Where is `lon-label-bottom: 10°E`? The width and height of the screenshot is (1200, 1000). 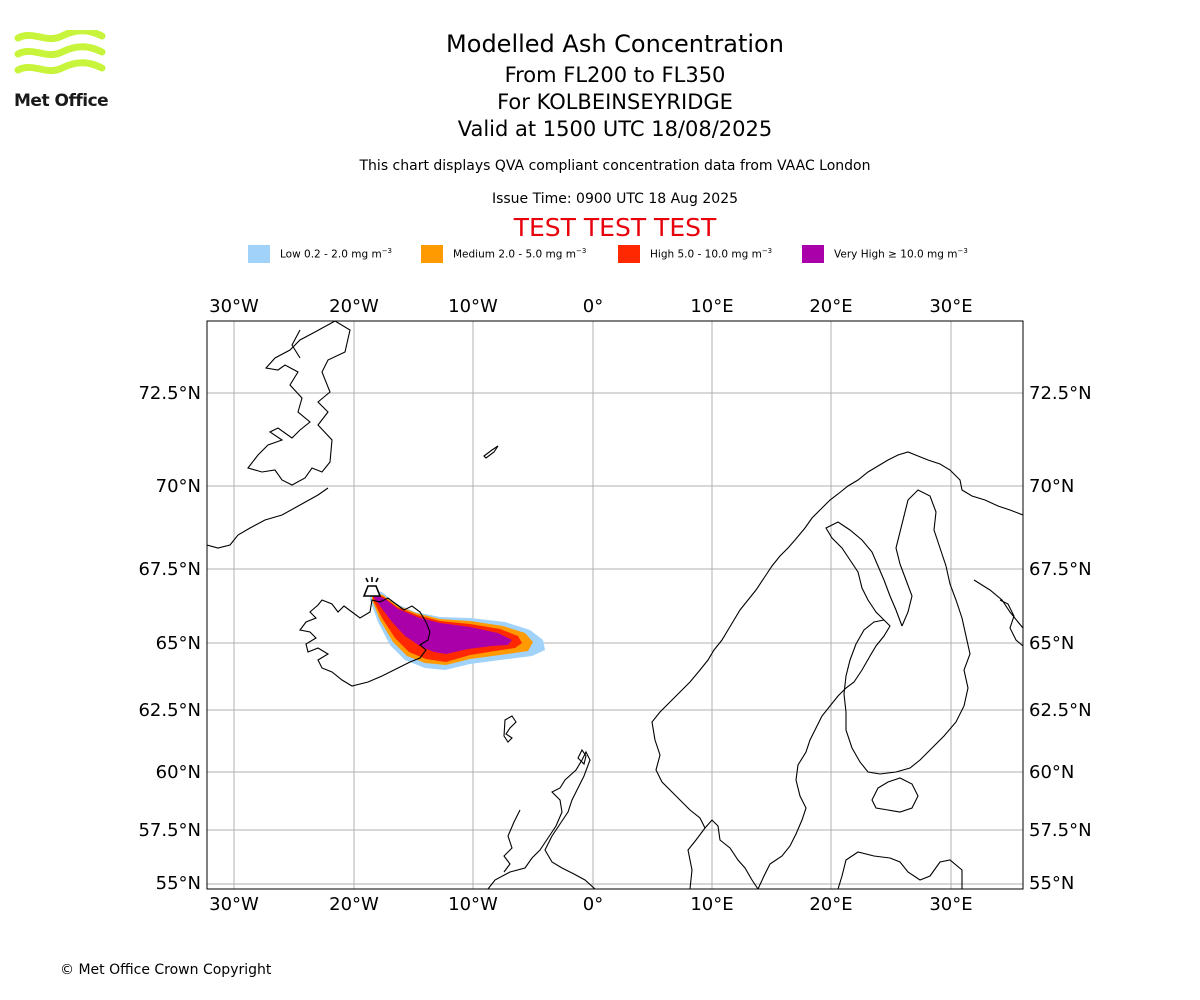
lon-label-bottom: 10°E is located at coordinates (711, 904).